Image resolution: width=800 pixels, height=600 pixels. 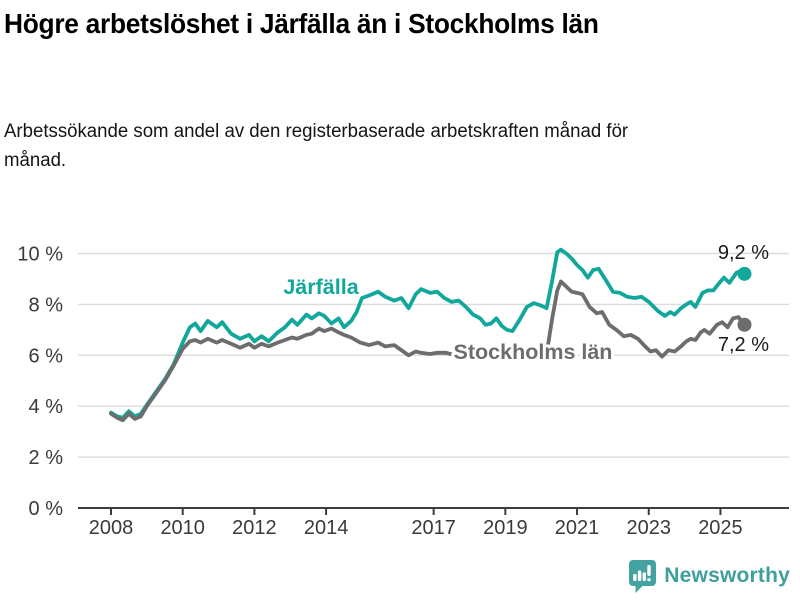 What do you see at coordinates (40, 255) in the screenshot?
I see `y-tick-label: 10 %` at bounding box center [40, 255].